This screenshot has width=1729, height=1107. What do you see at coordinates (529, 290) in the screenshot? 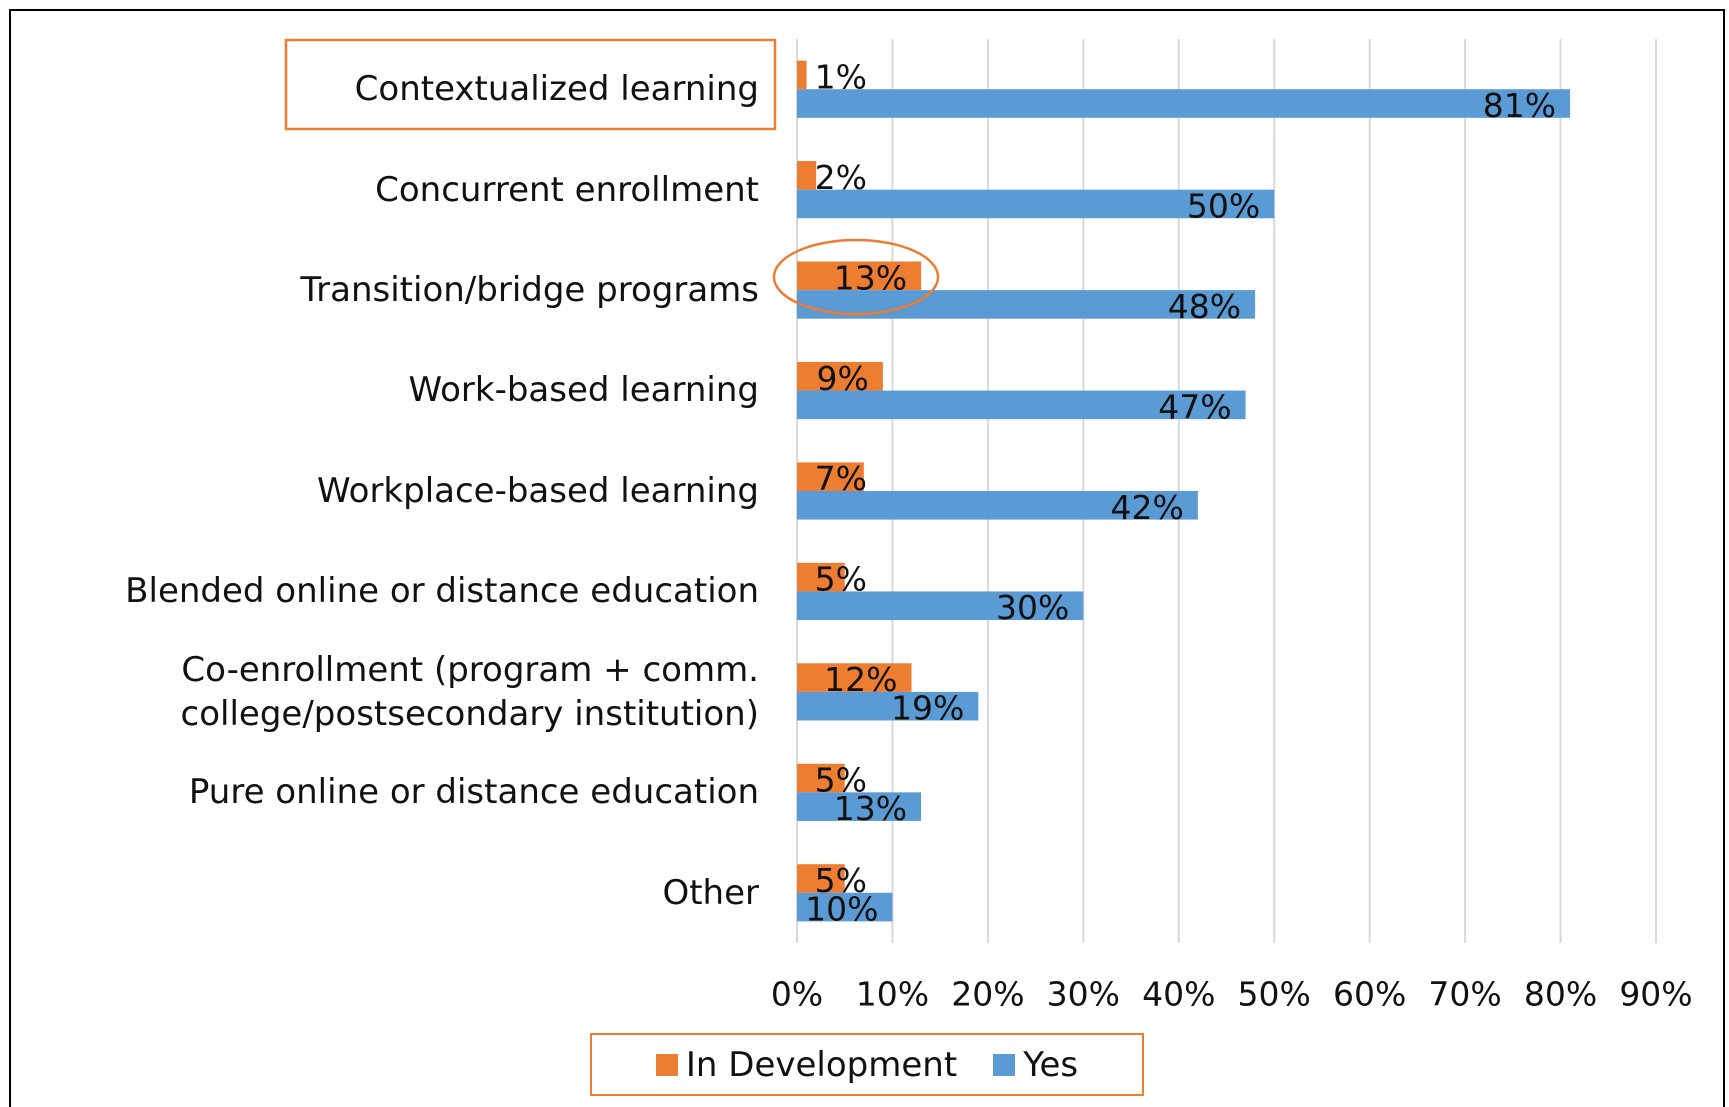
I see `category-label: Transition/bridge programs` at bounding box center [529, 290].